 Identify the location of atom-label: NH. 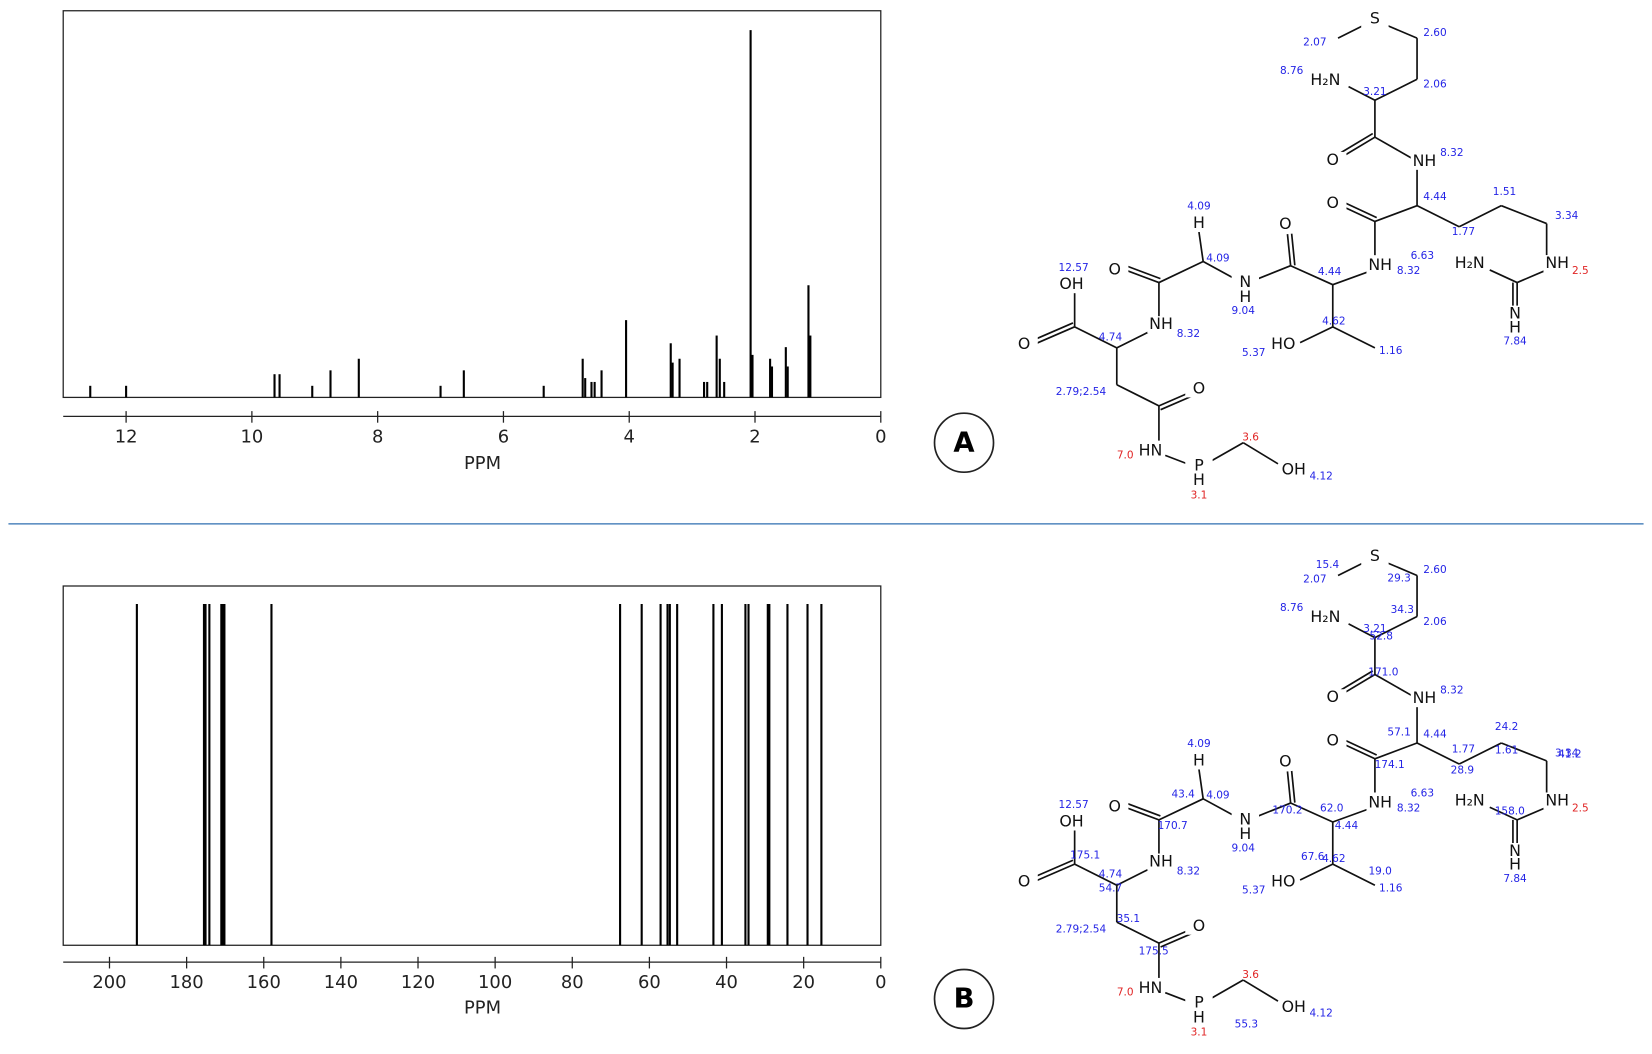
(1557, 262).